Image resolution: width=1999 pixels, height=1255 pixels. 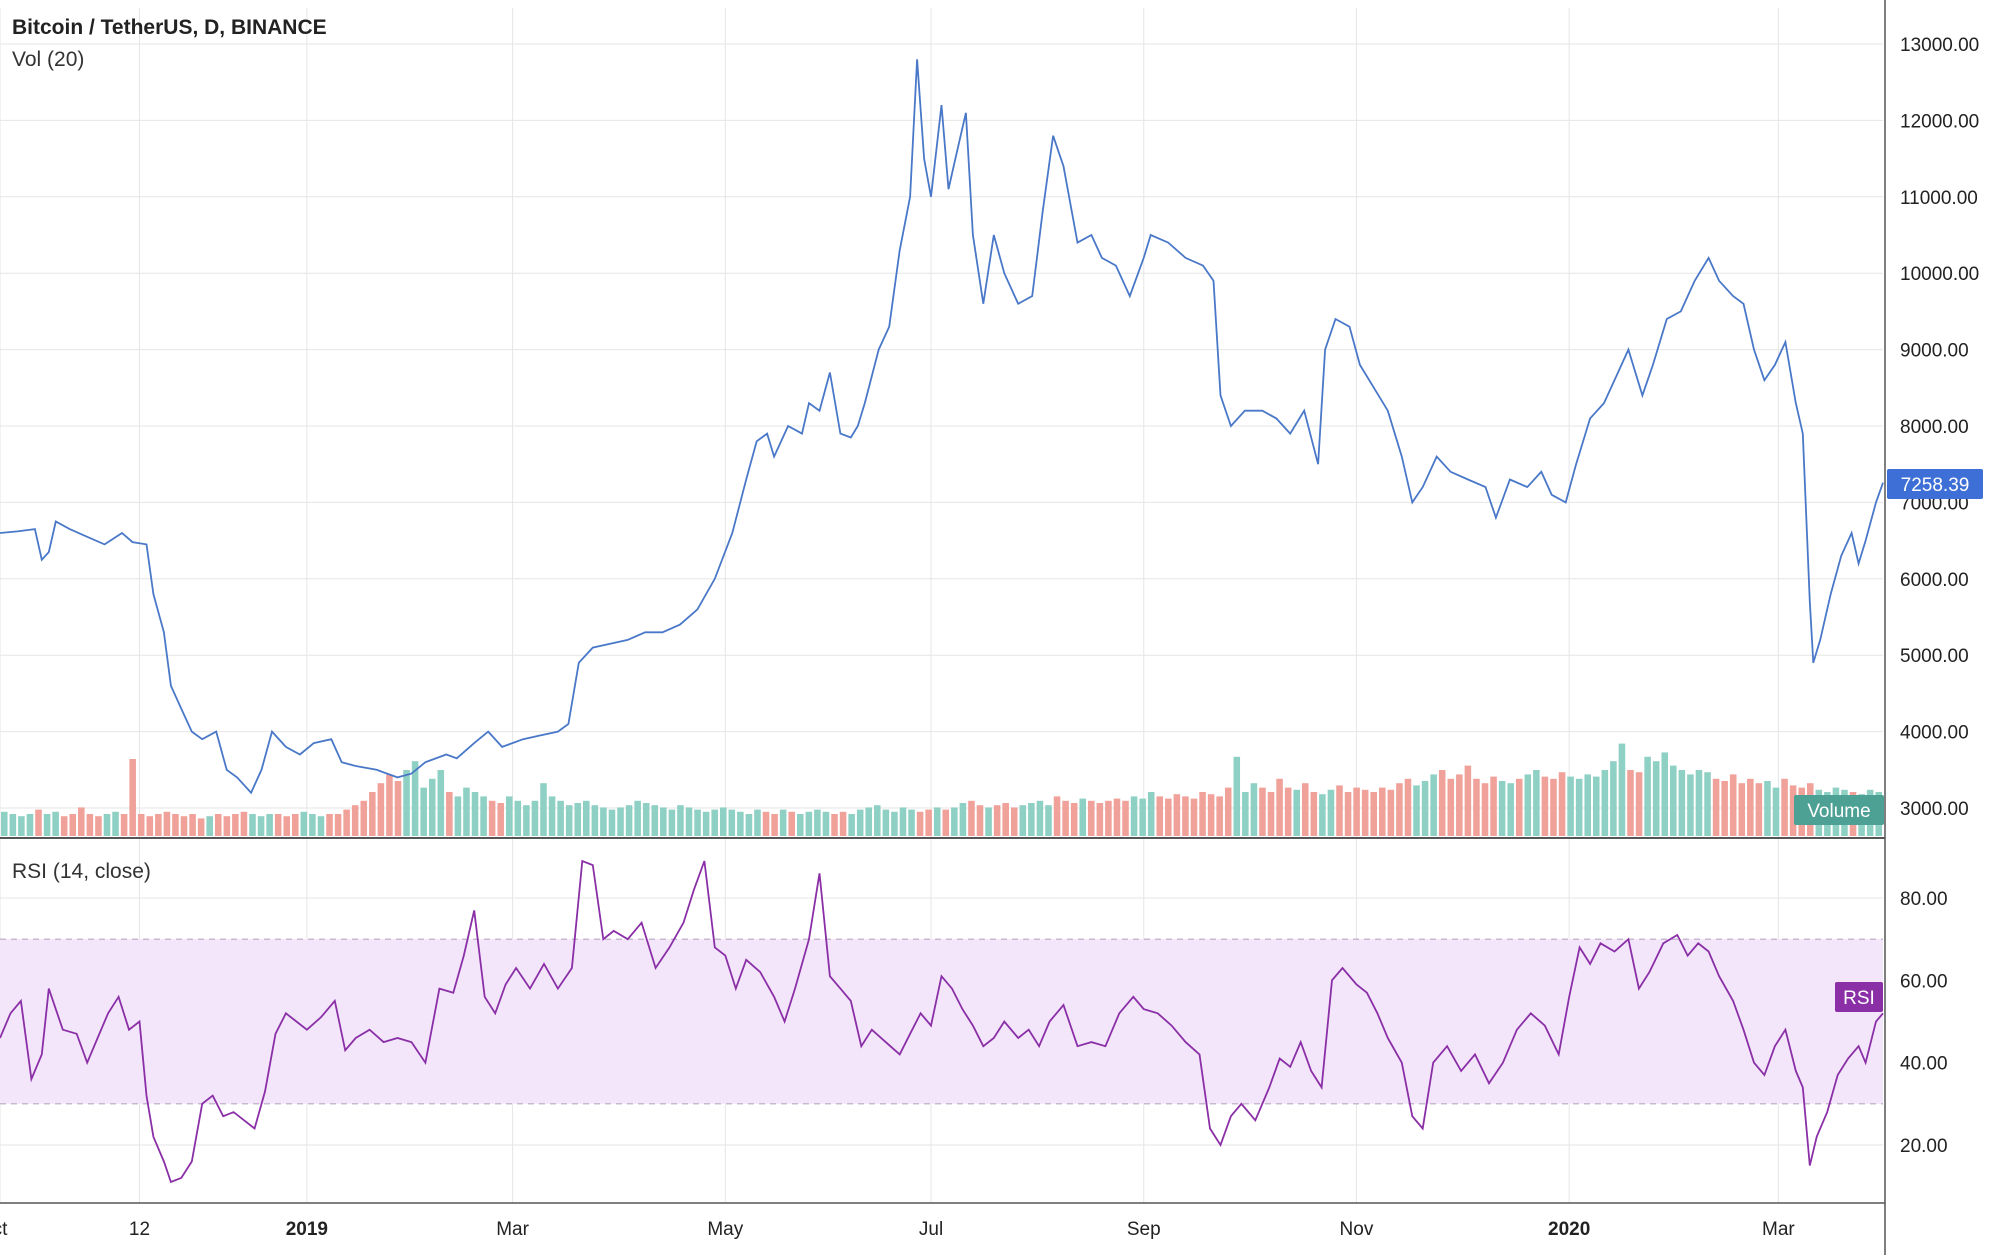 I want to click on price-tick-label: 5000.00, so click(x=1934, y=656).